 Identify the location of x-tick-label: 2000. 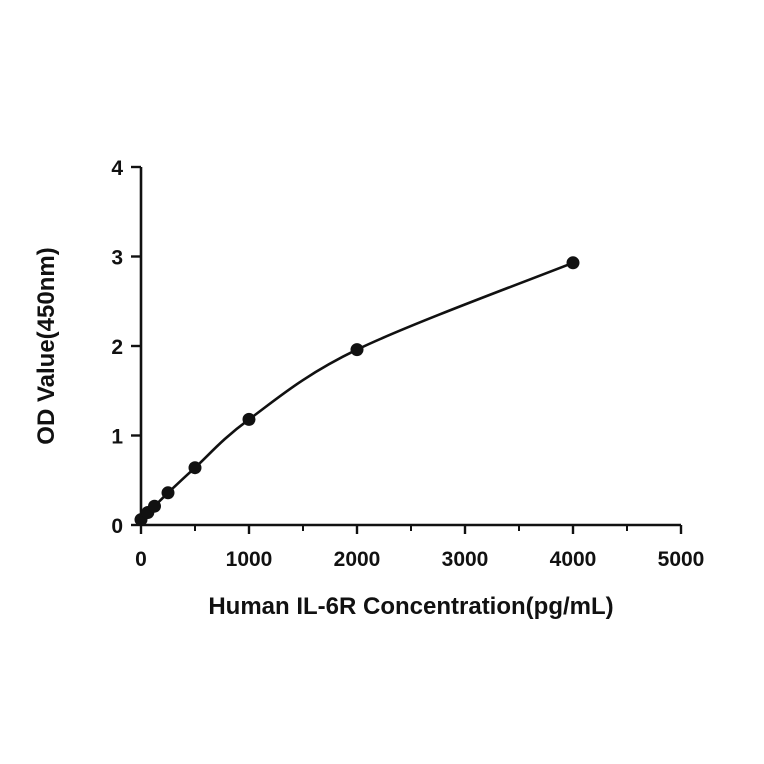
(357, 559).